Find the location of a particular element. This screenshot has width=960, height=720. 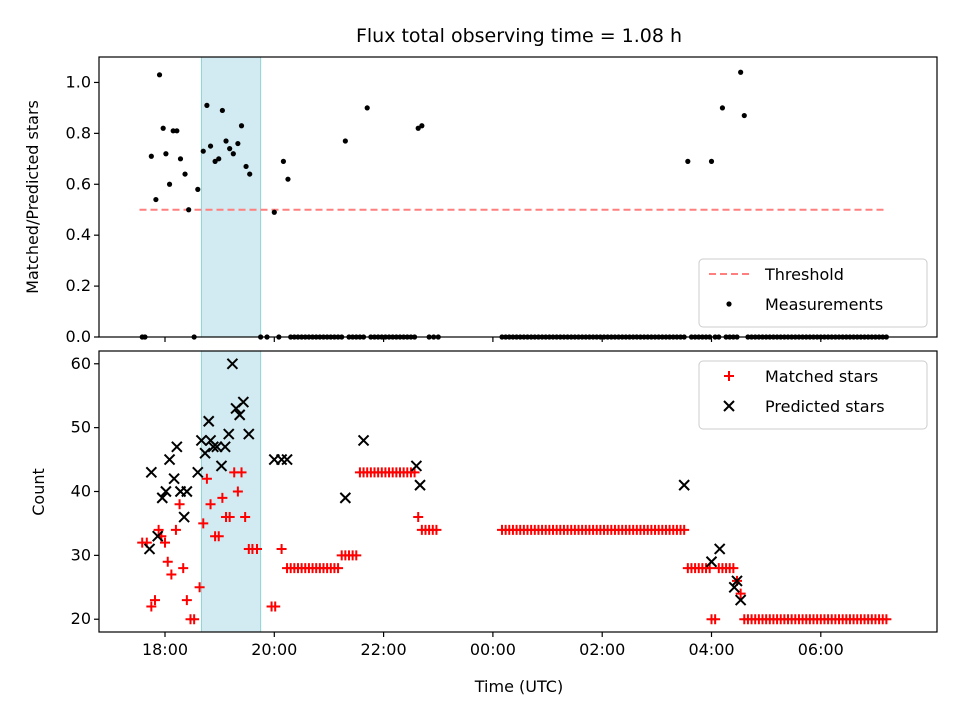

chart-title: Flux total observing time = 1.08 h is located at coordinates (519, 36).